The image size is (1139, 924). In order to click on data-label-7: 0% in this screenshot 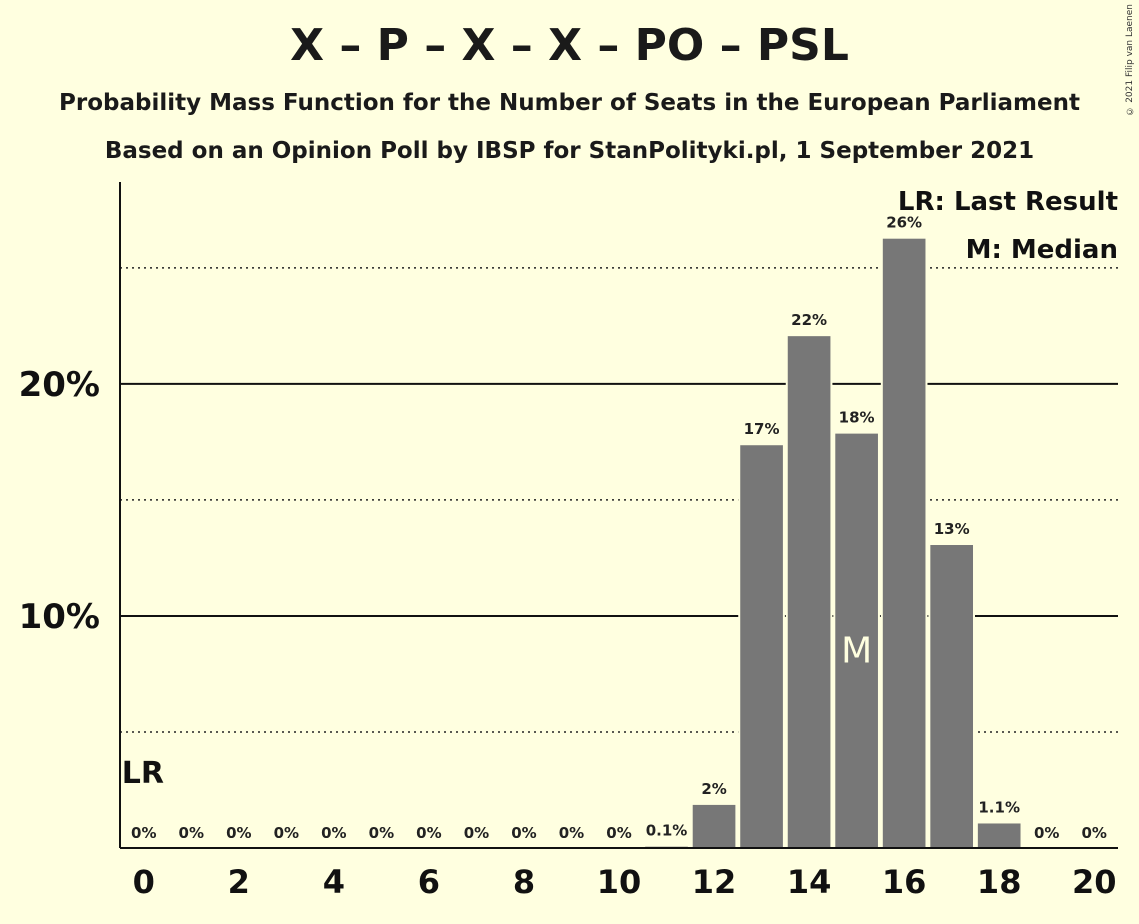, I will do `click(476, 833)`.